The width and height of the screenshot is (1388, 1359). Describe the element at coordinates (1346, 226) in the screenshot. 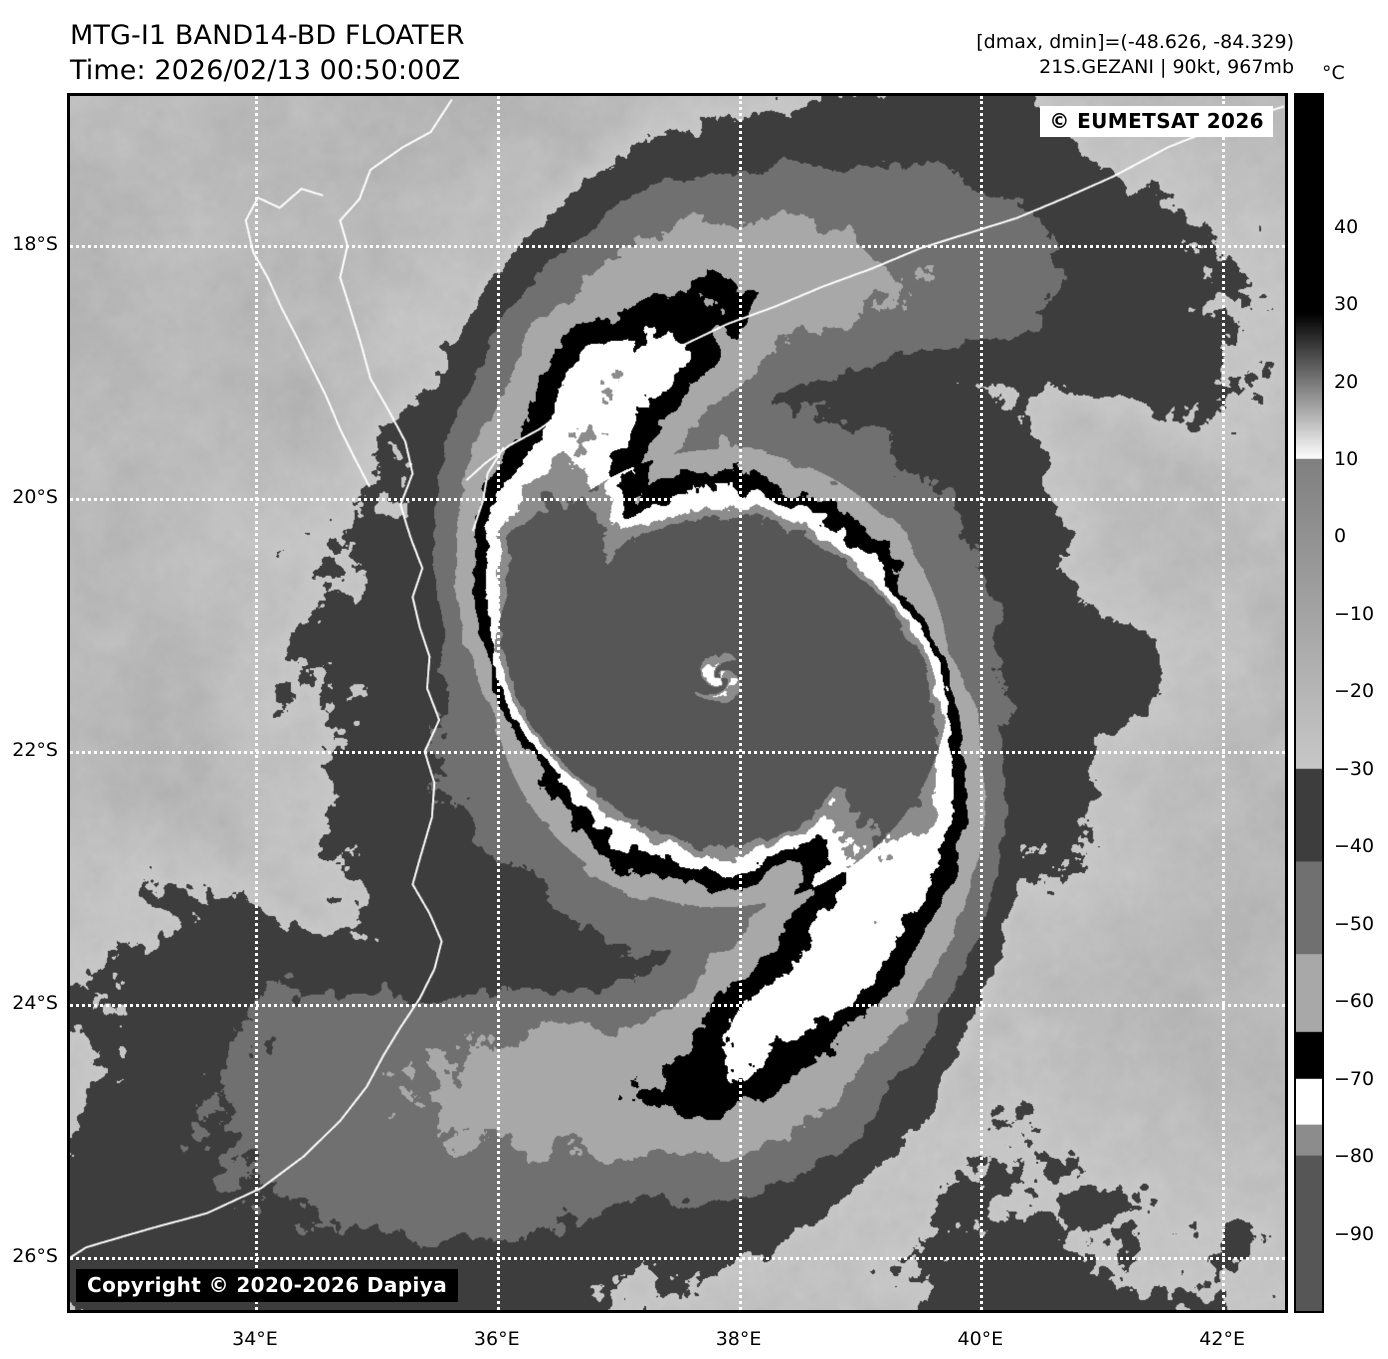

I see `colorbar-tick-label: 40` at that location.